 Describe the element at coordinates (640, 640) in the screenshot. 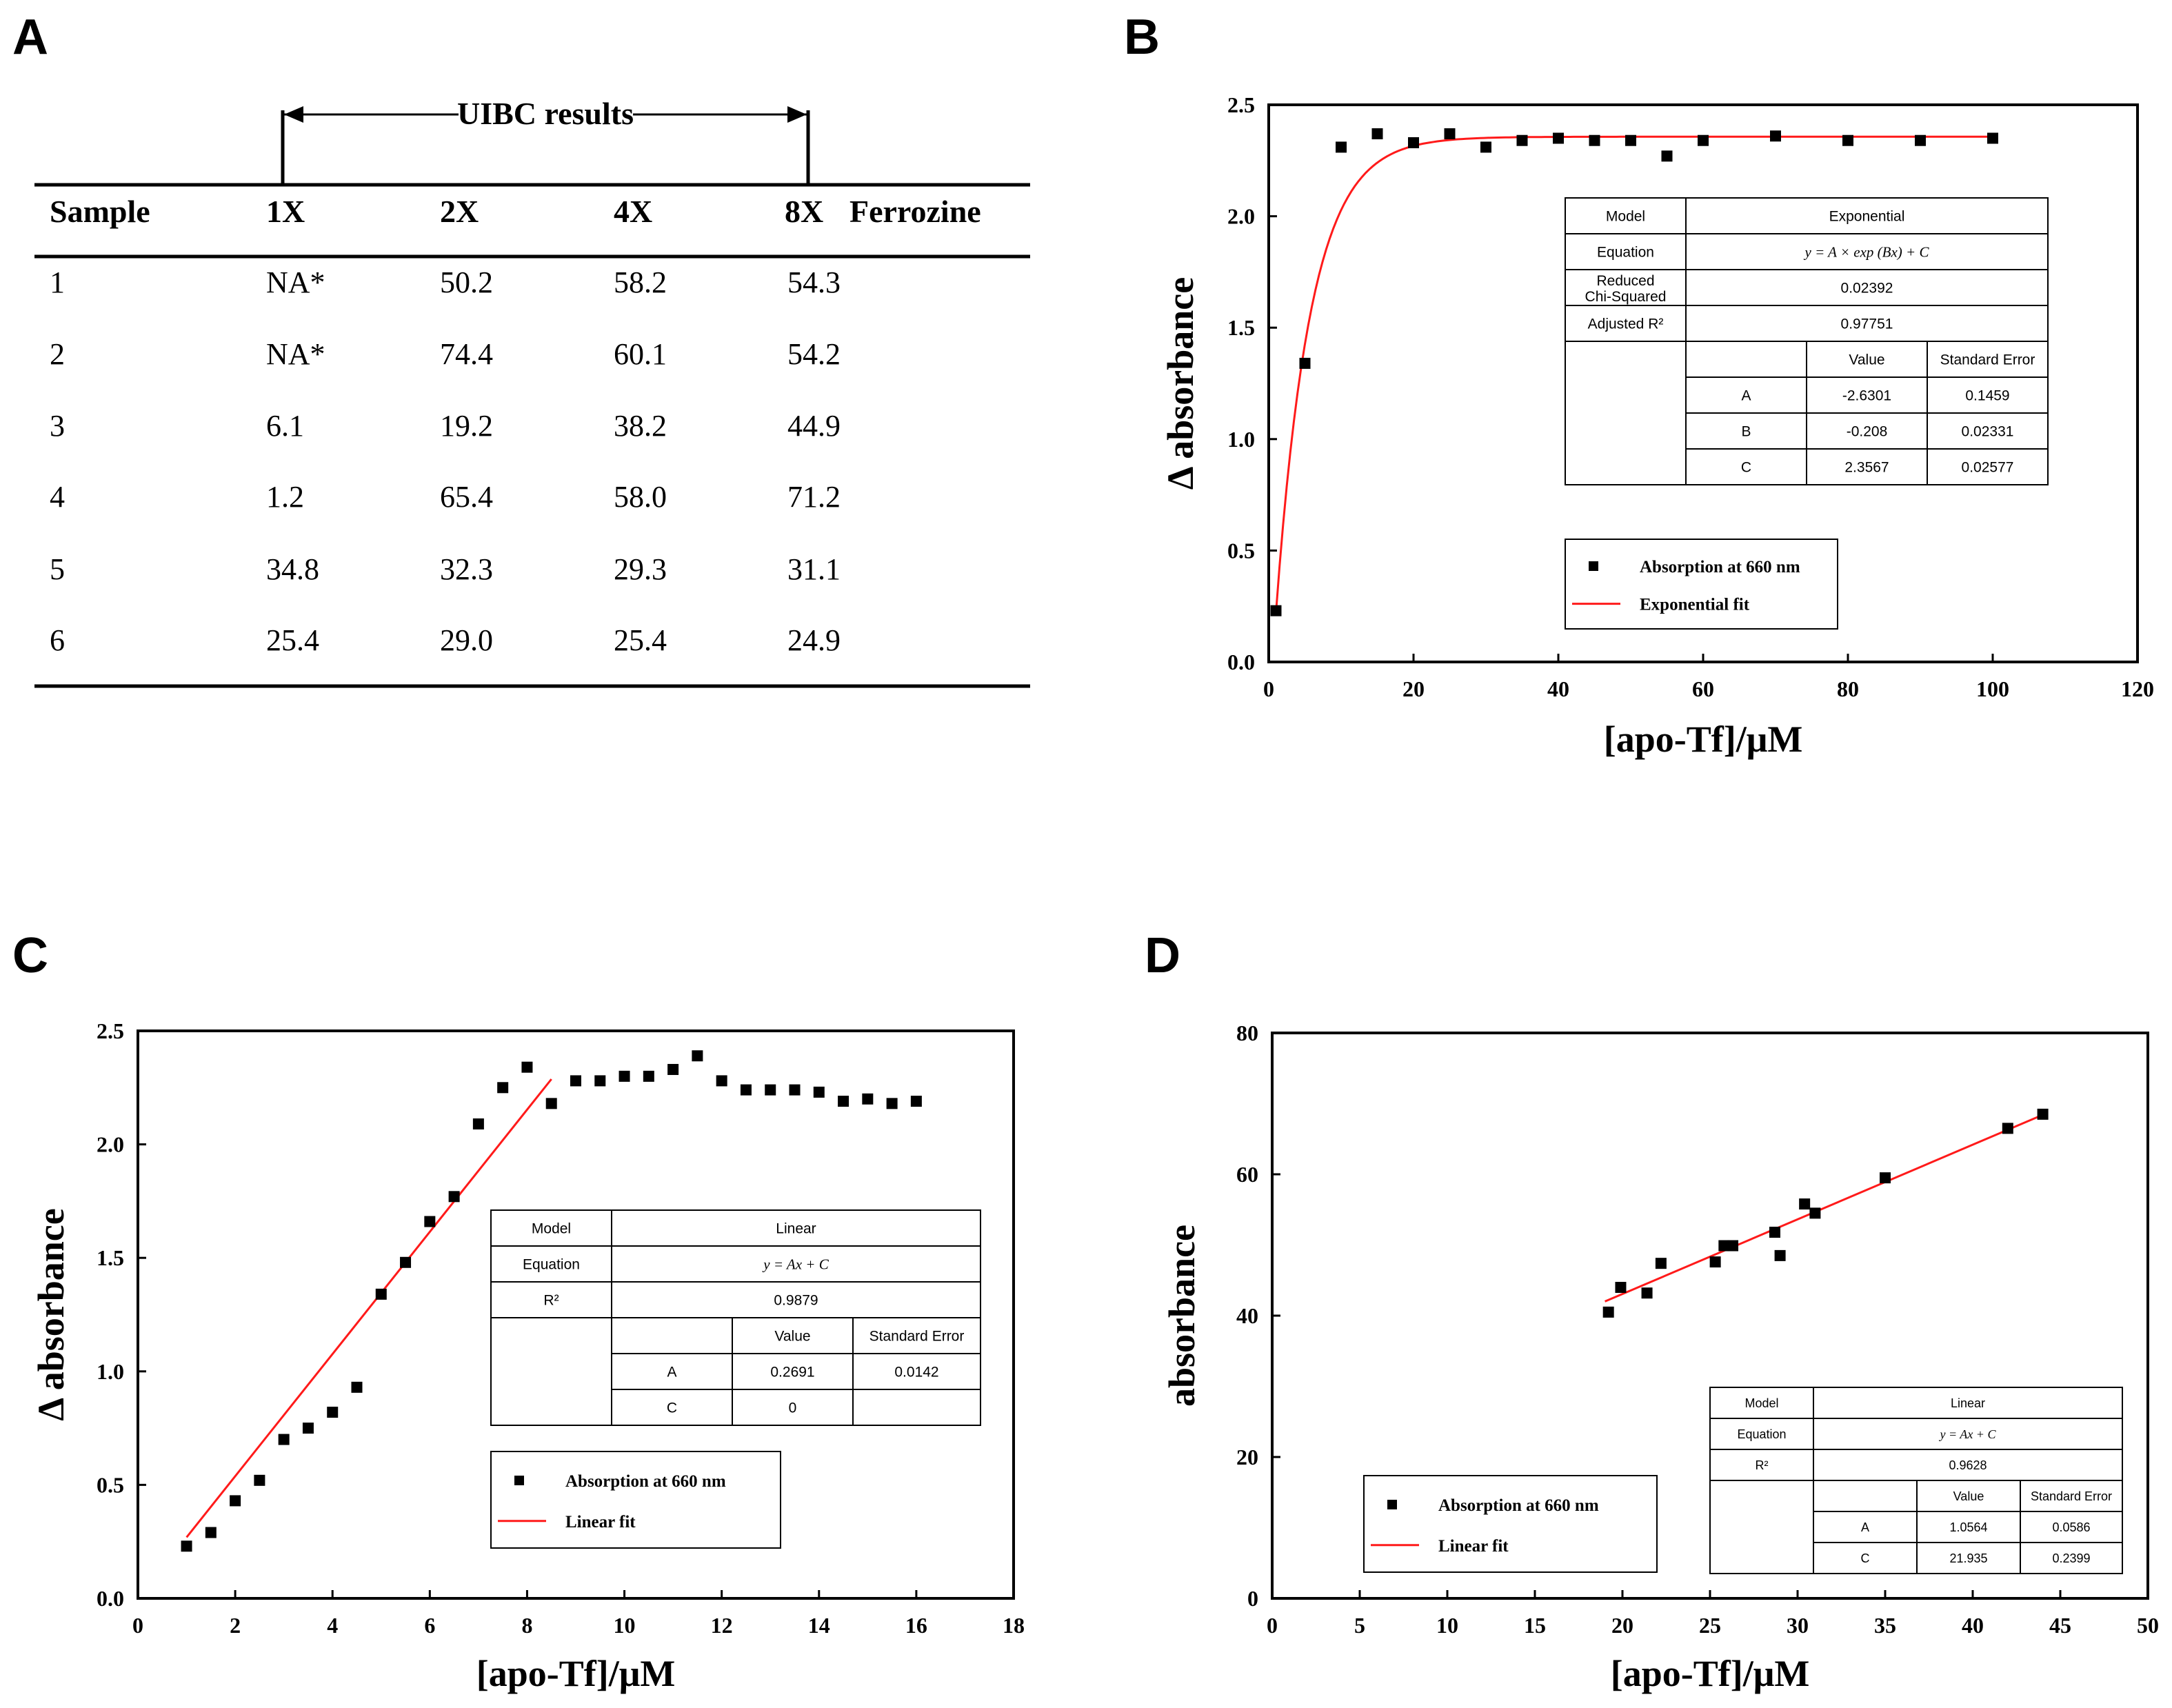

I see `table-cell: 25.4` at that location.